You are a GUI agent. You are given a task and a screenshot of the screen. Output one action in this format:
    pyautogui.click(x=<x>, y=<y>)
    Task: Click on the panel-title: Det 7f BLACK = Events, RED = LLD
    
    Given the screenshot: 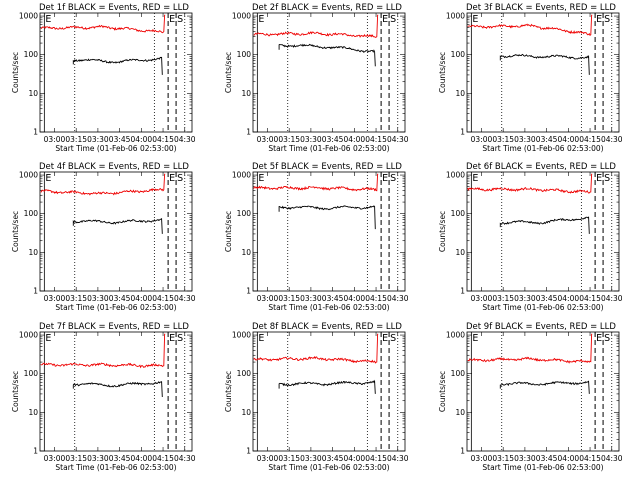 What is the action you would take?
    pyautogui.click(x=114, y=327)
    